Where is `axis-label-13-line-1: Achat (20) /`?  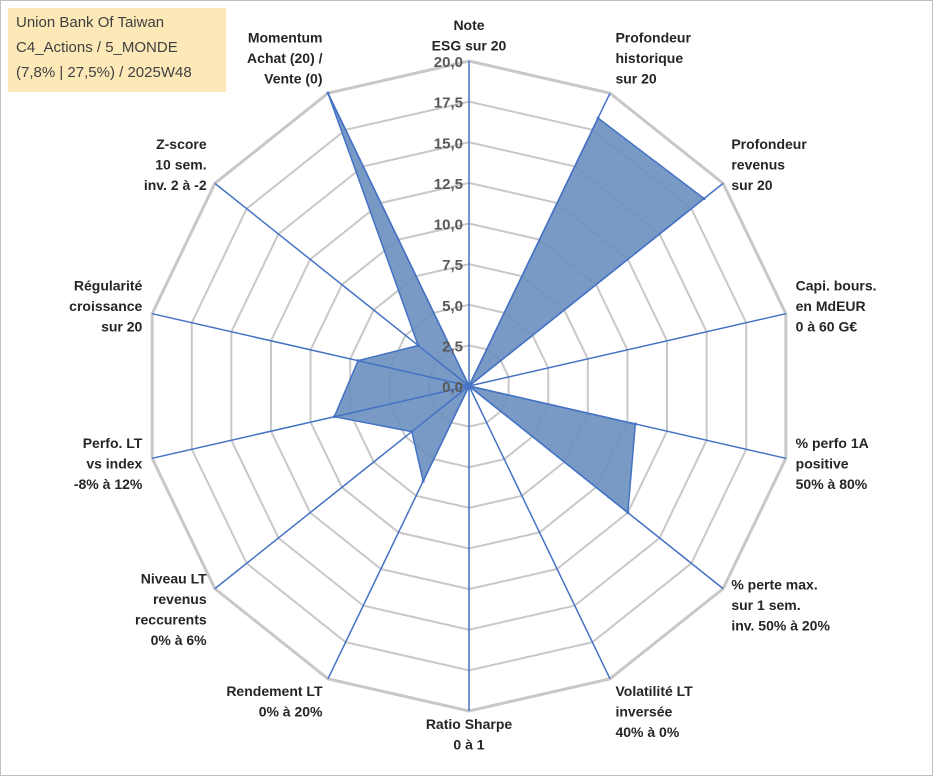 axis-label-13-line-1: Achat (20) / is located at coordinates (285, 58).